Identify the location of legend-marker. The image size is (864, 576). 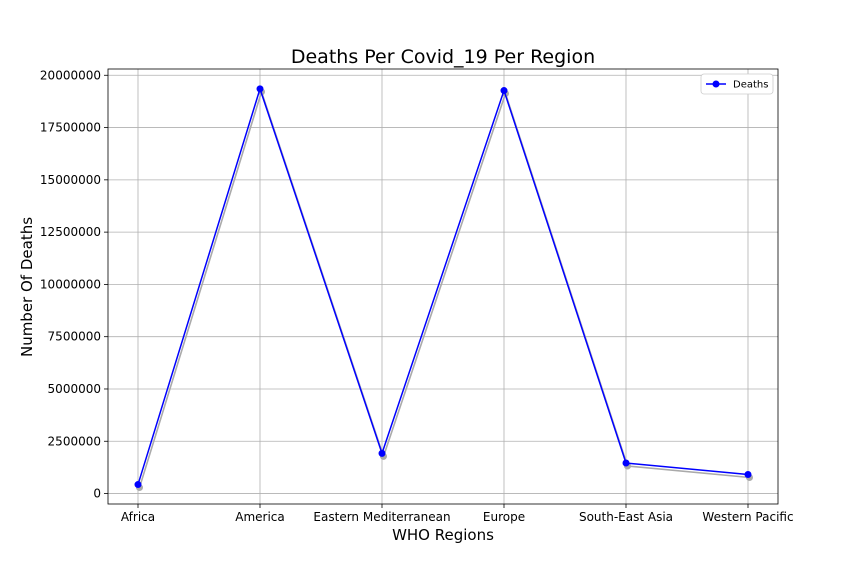
(716, 84).